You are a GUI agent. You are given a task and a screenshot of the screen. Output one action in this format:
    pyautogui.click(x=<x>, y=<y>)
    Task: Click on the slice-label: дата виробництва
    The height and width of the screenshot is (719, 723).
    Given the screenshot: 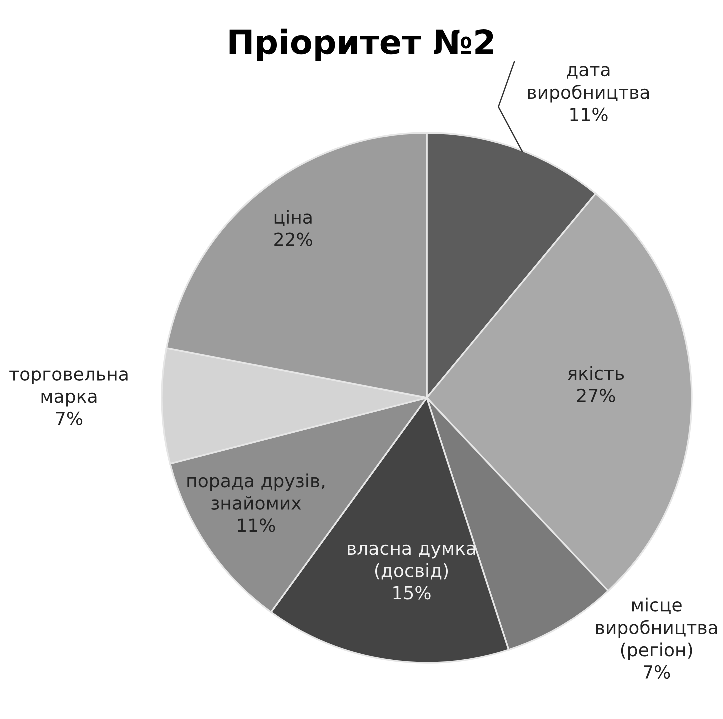 What is the action you would take?
    pyautogui.click(x=589, y=84)
    